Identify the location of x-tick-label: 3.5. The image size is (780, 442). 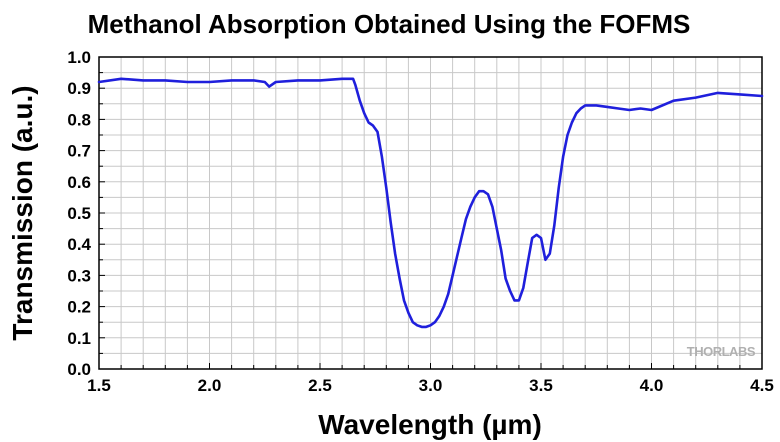
(541, 385).